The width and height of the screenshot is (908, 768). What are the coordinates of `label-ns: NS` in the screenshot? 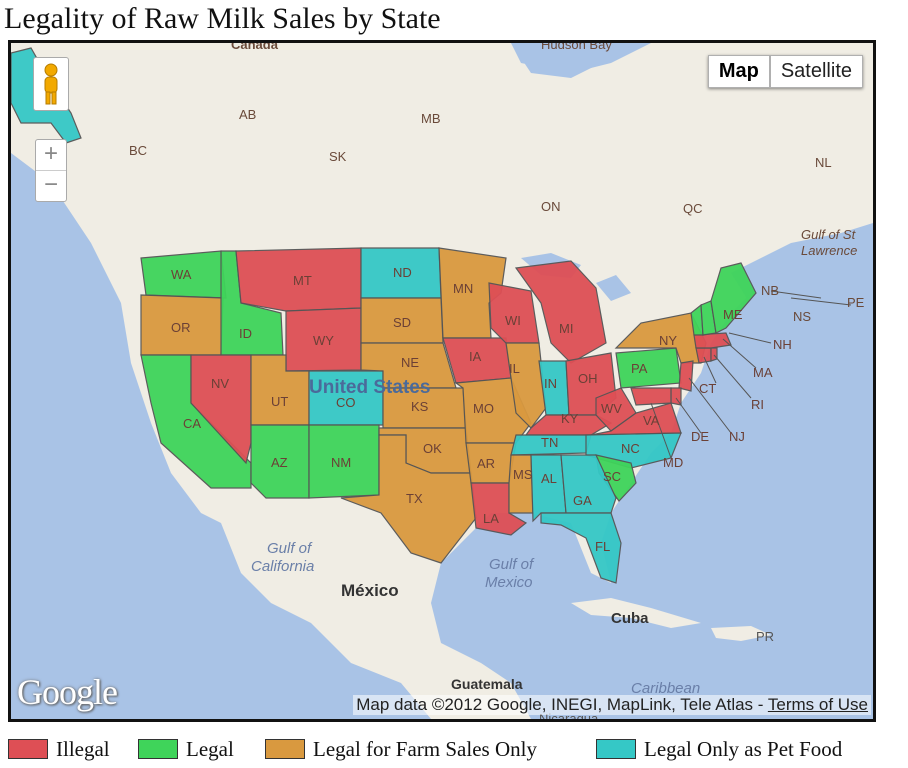 It's located at (802, 316).